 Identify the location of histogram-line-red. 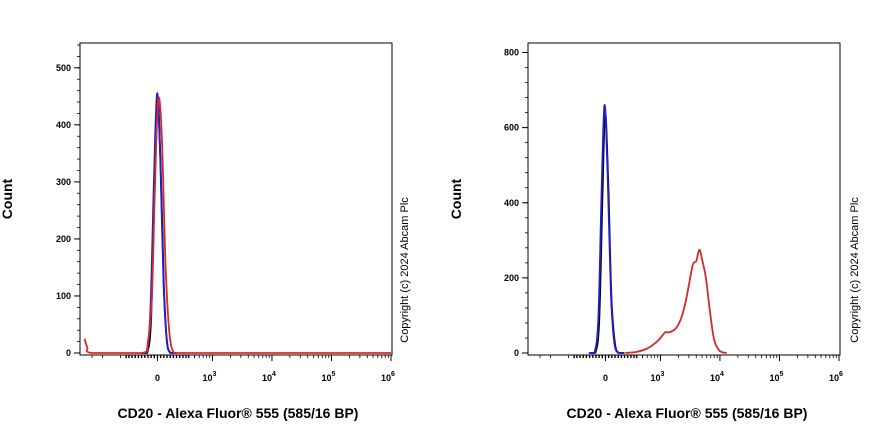
(676, 301).